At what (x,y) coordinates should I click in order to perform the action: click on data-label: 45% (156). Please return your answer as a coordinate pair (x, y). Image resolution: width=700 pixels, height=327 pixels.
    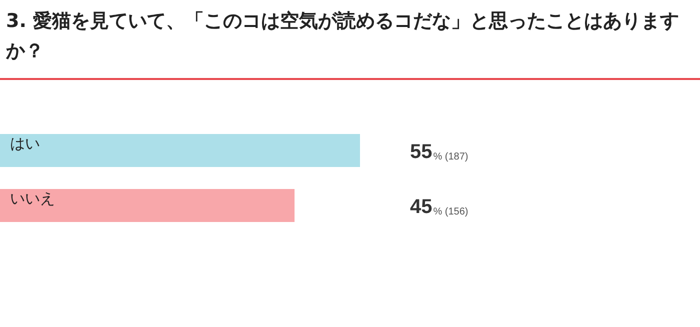
    Looking at the image, I should click on (439, 207).